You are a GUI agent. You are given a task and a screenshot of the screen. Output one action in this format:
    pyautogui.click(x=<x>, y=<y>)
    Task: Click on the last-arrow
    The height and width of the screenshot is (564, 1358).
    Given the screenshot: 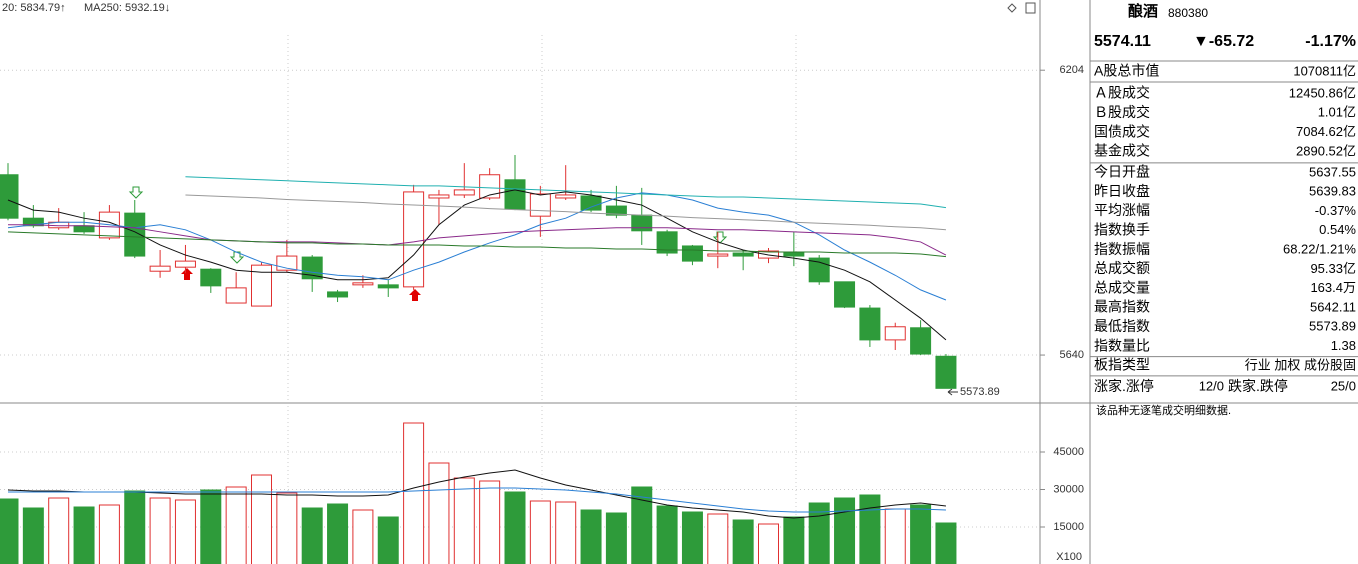 What is the action you would take?
    pyautogui.click(x=952, y=392)
    